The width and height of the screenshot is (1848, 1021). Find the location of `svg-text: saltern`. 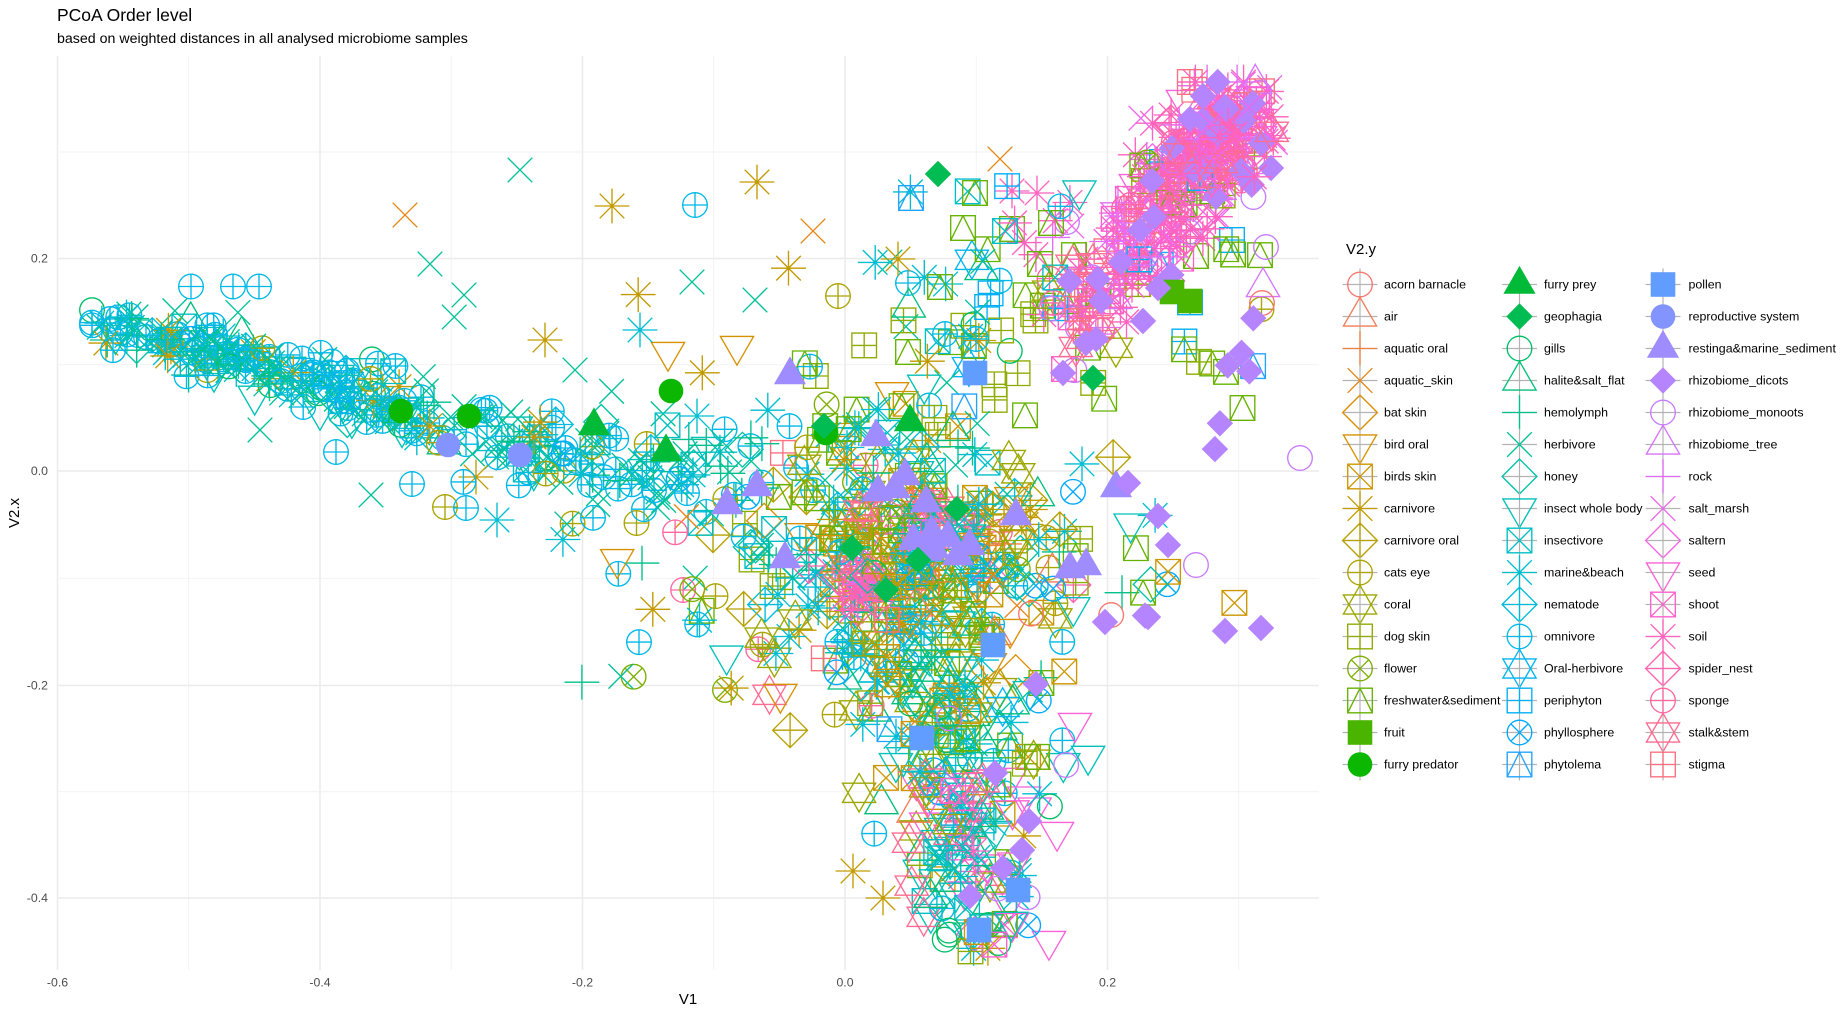

svg-text: saltern is located at coordinates (1707, 541).